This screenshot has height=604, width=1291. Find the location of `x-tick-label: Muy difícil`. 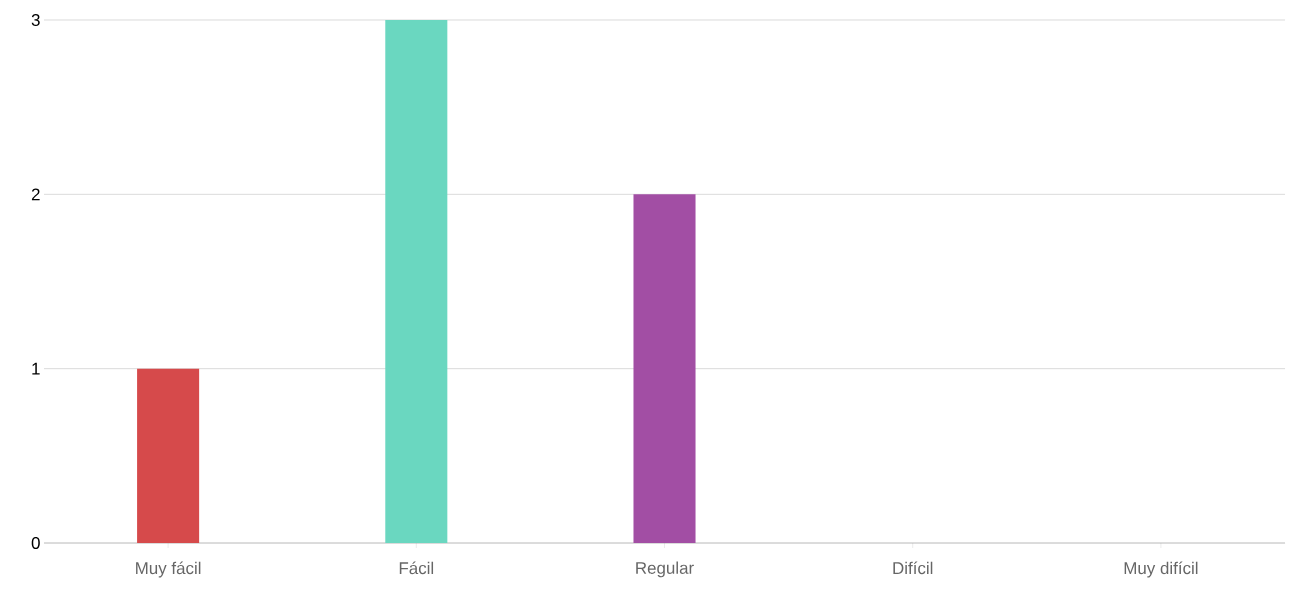

x-tick-label: Muy difícil is located at coordinates (1161, 569).